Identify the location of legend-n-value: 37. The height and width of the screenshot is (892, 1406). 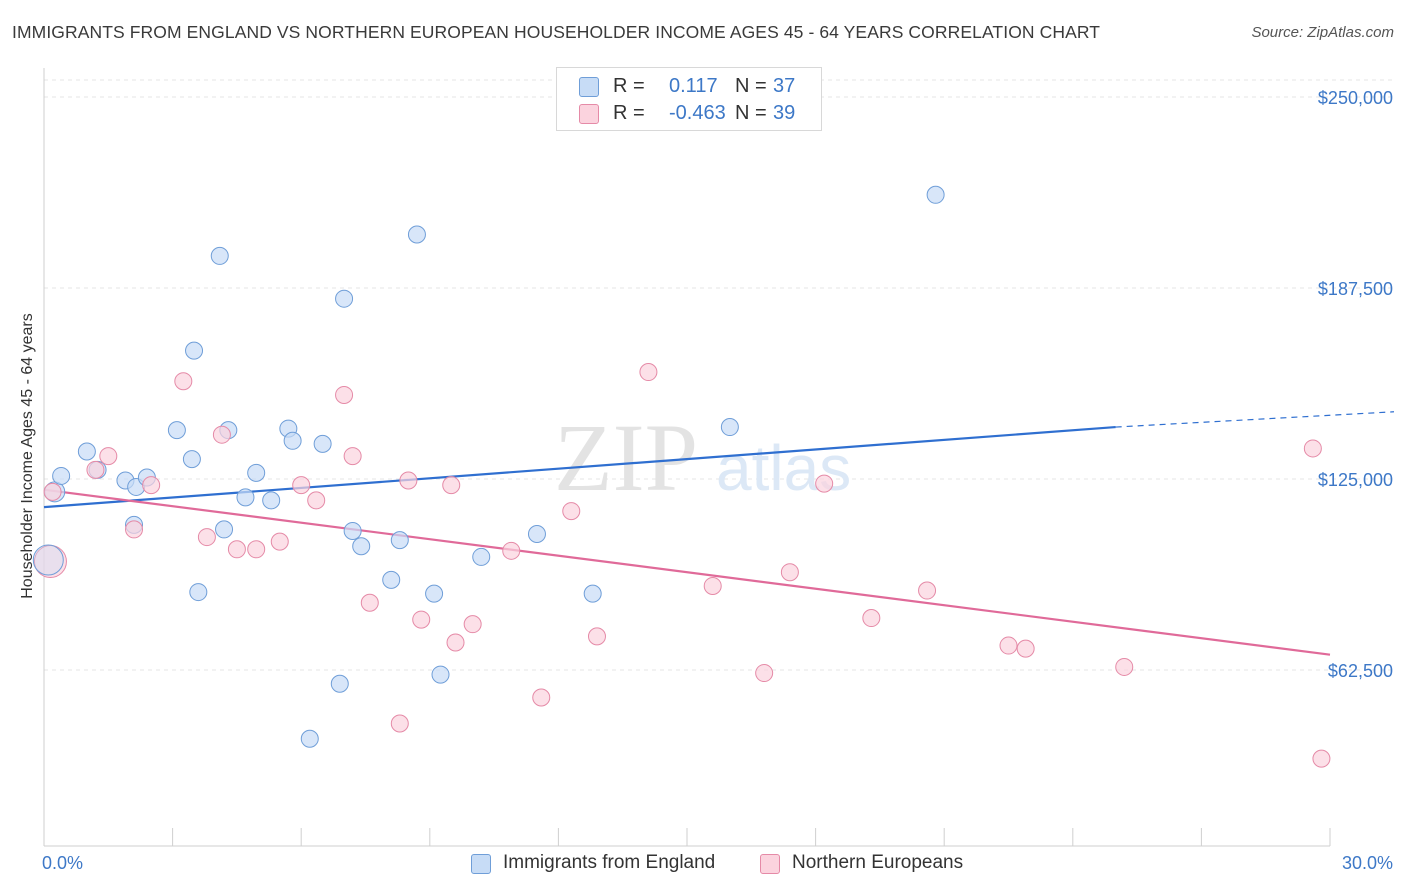
(784, 86).